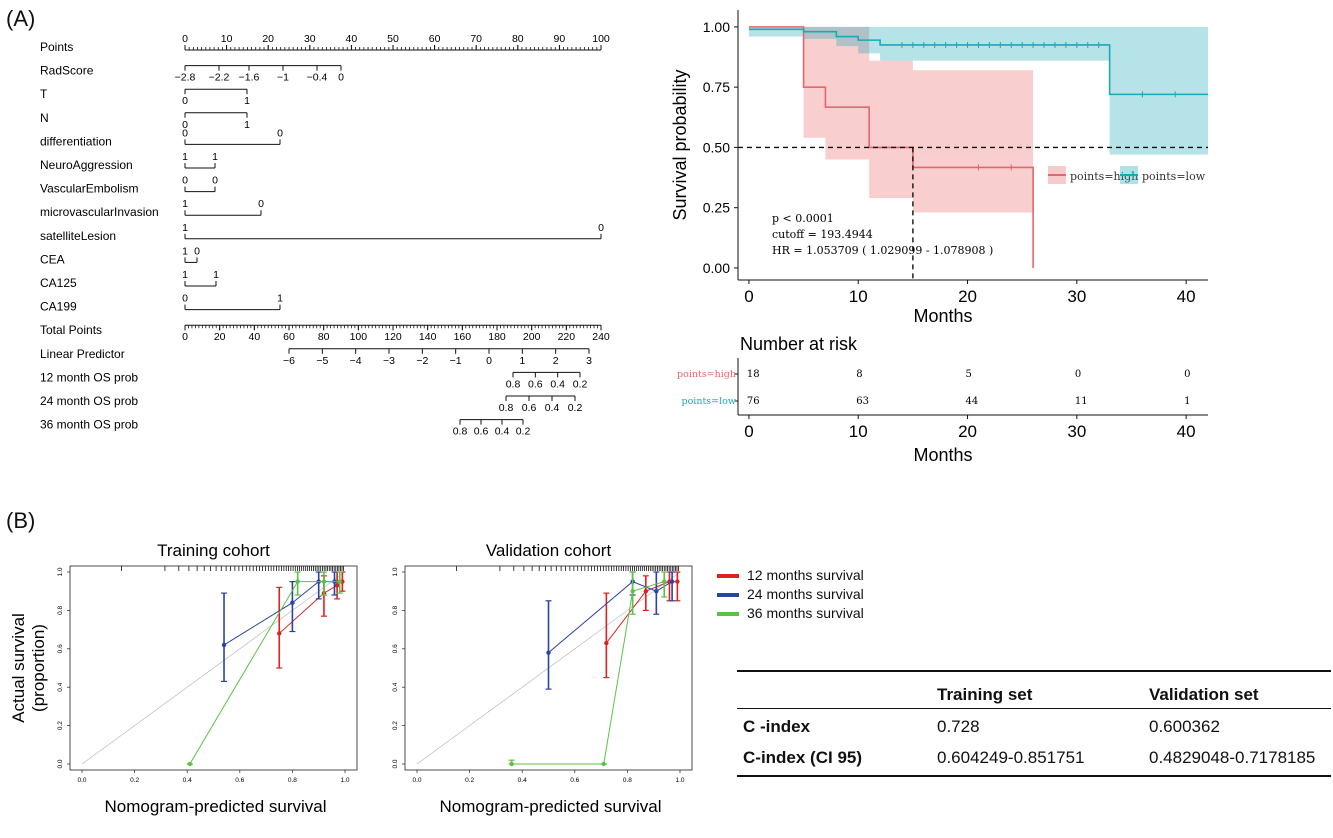  What do you see at coordinates (219, 78) in the screenshot?
I see `nomogram-tick-label: −2.2` at bounding box center [219, 78].